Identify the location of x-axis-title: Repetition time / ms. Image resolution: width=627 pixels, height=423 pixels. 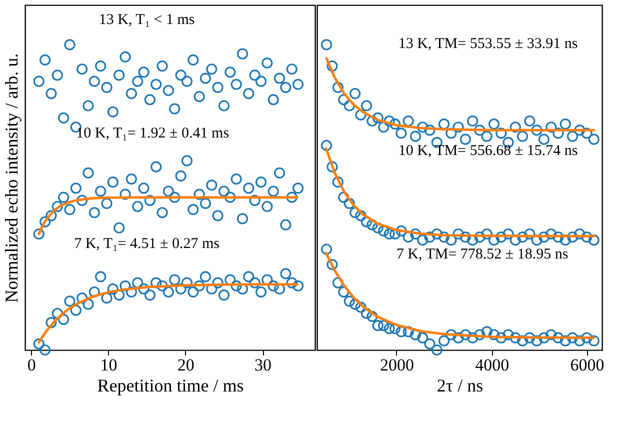
(170, 386).